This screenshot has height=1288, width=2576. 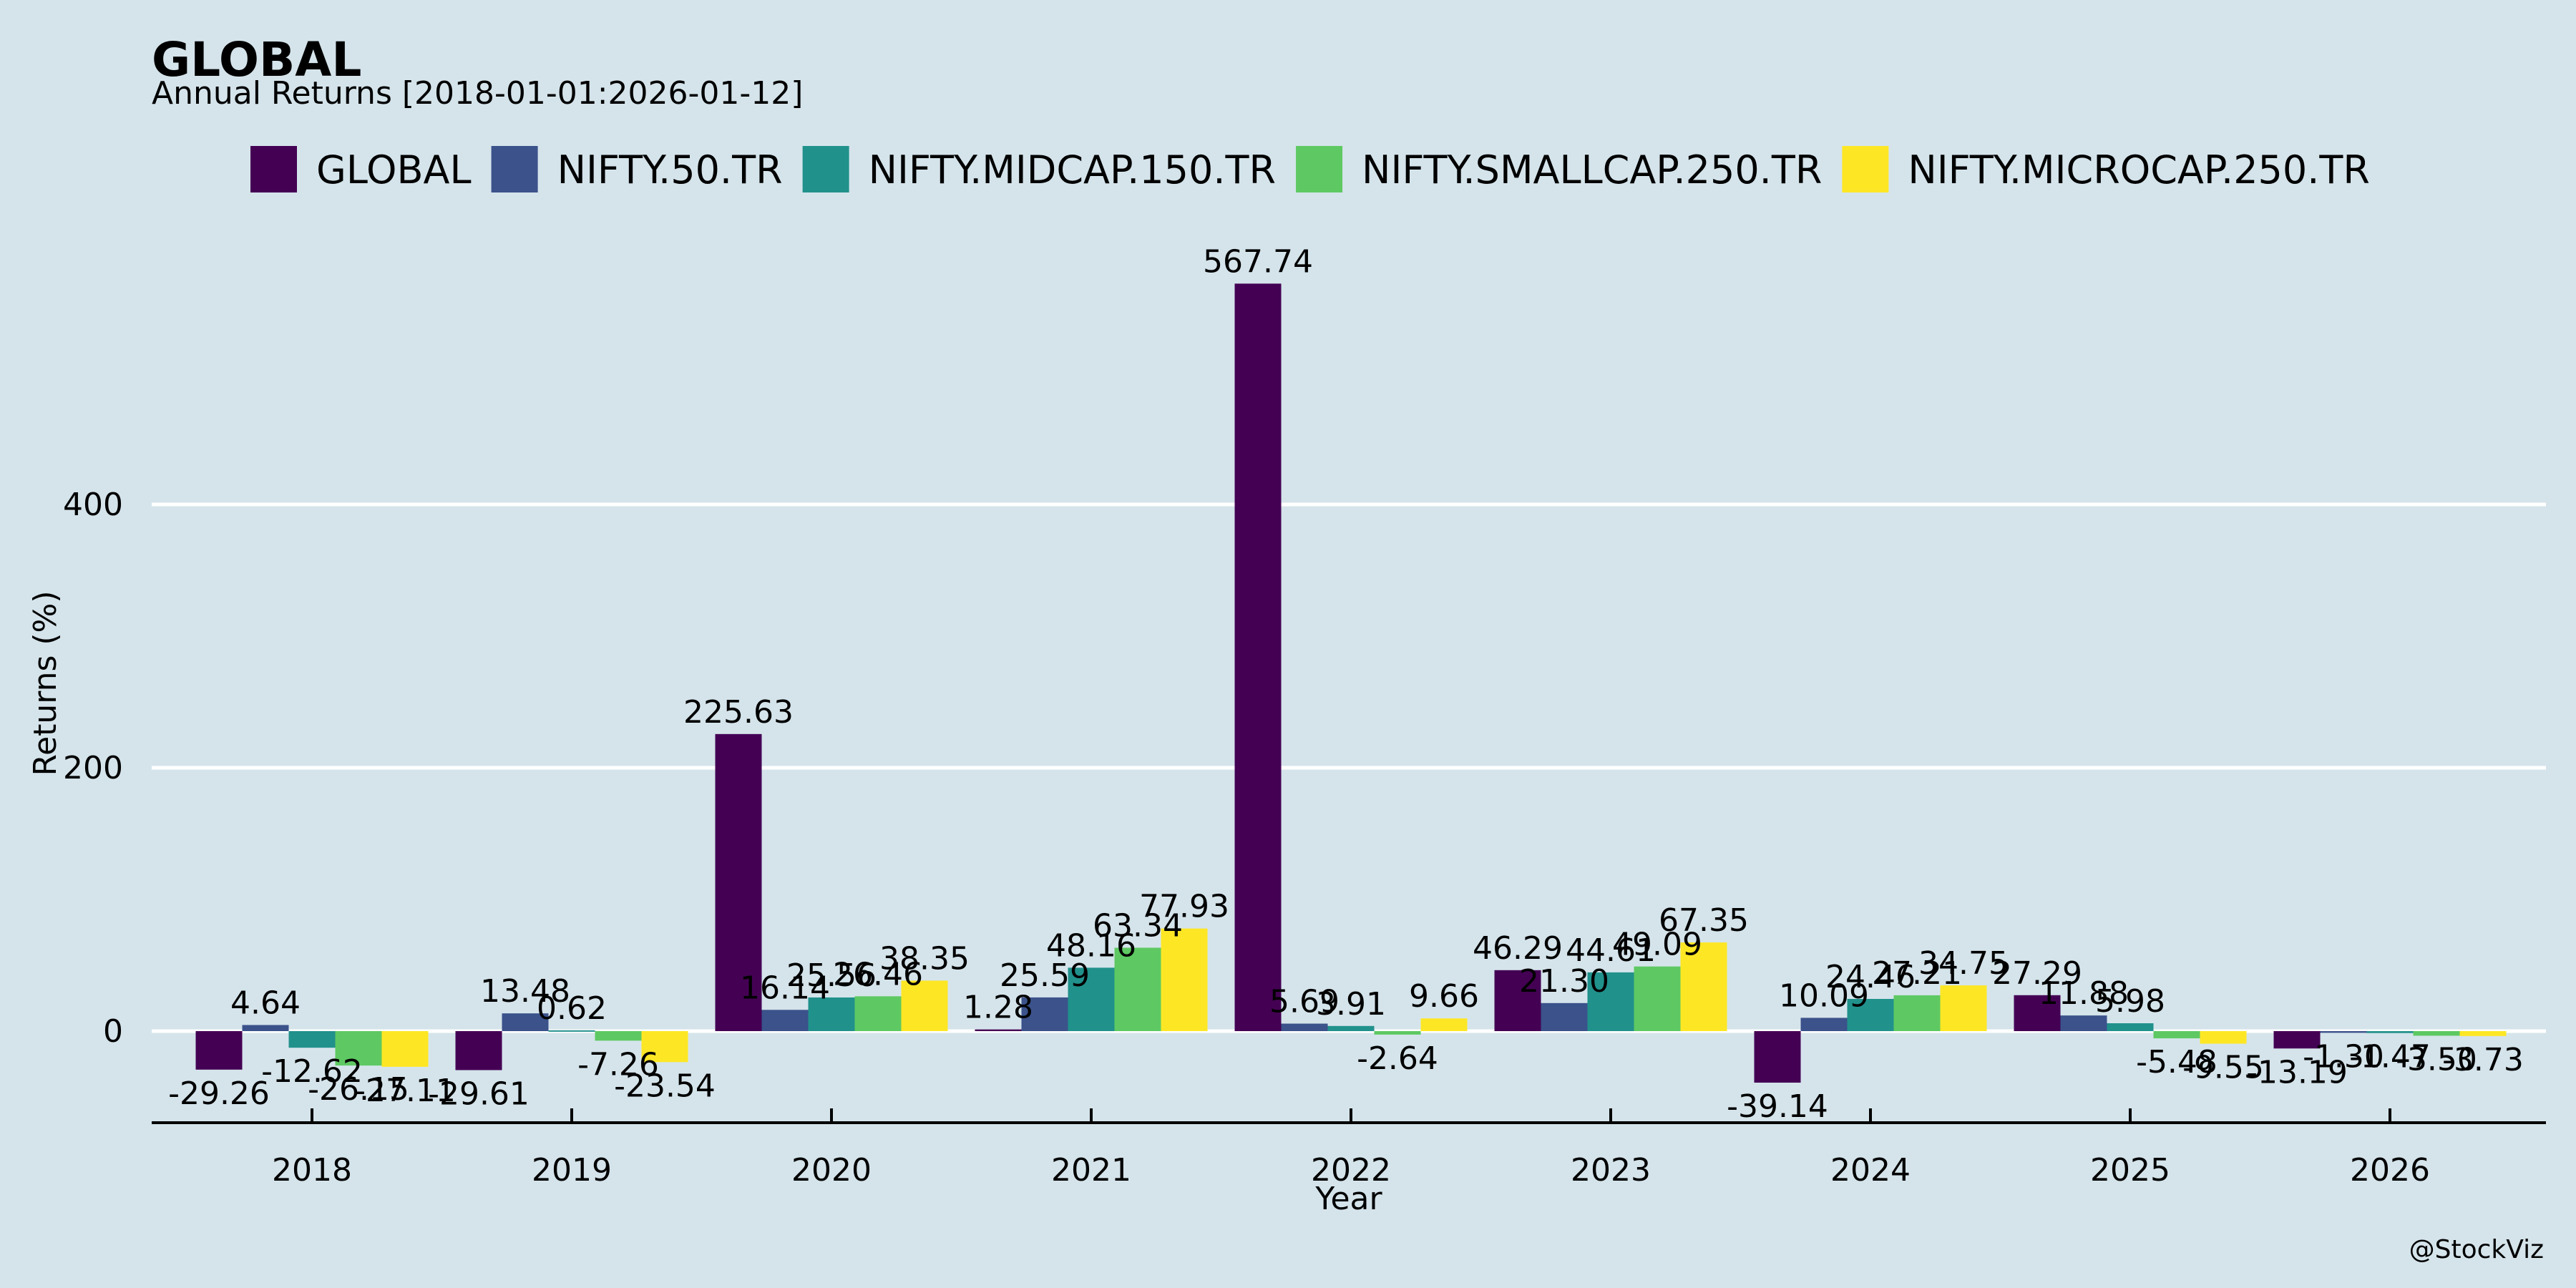 I want to click on data-label: -29.61, so click(x=479, y=1093).